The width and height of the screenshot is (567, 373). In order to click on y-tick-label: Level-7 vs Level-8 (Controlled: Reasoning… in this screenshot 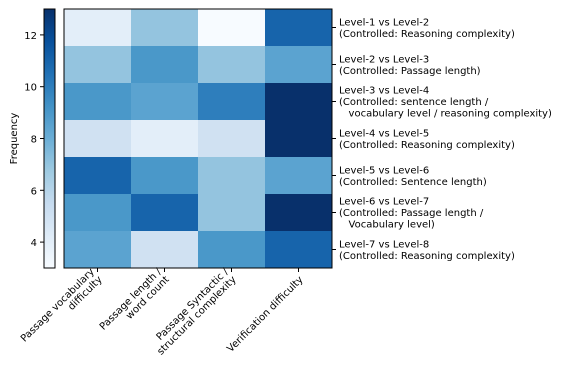, I will do `click(427, 250)`.